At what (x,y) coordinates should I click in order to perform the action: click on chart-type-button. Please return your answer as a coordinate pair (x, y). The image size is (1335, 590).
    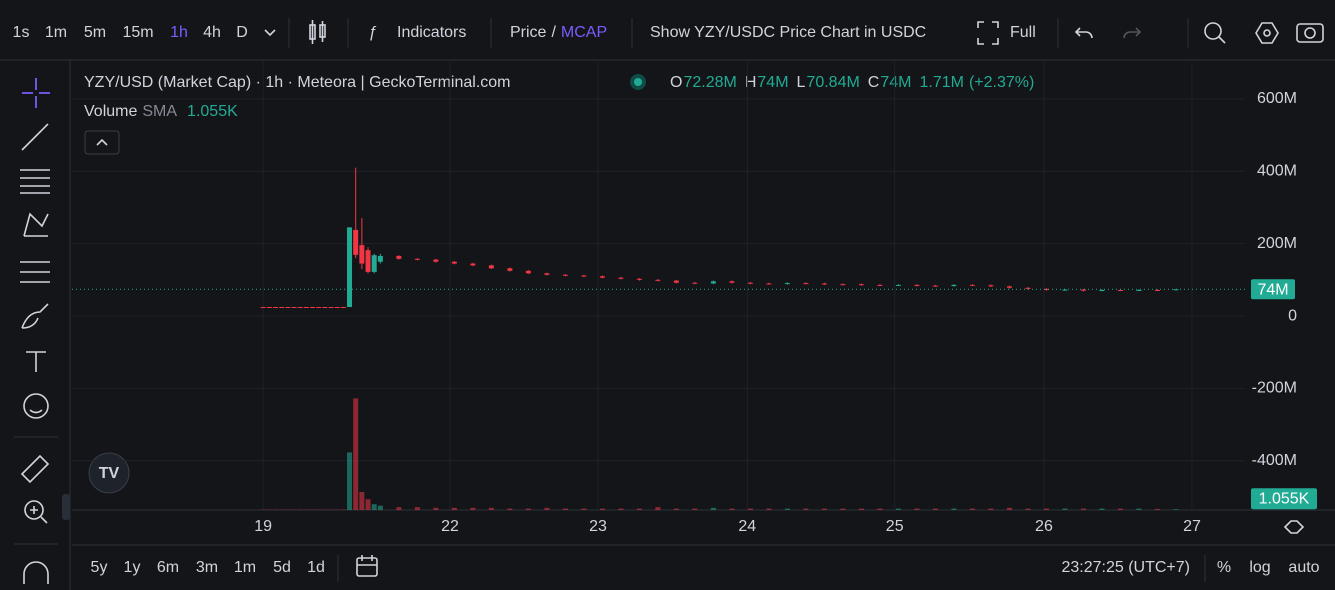
    Looking at the image, I should click on (317, 32).